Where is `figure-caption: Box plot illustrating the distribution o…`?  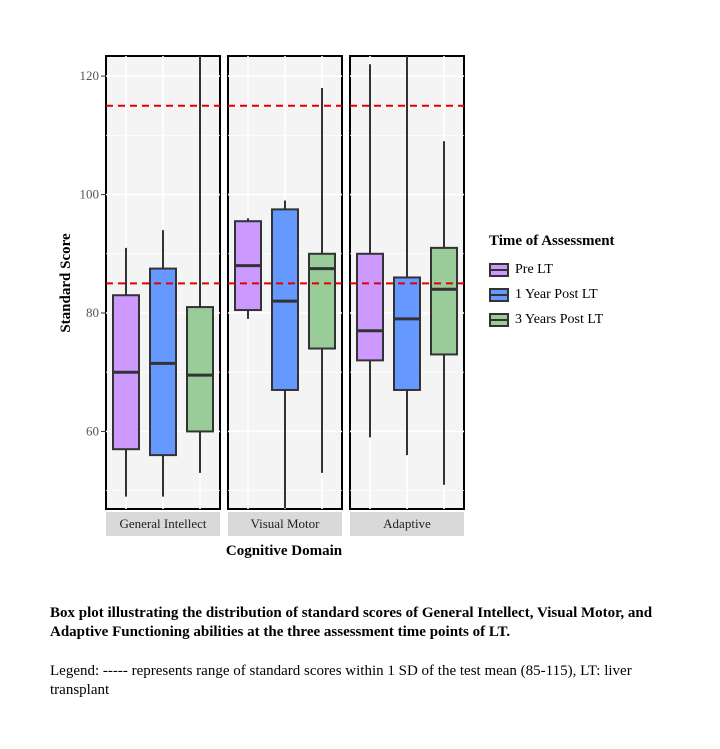 figure-caption: Box plot illustrating the distribution o… is located at coordinates (351, 622).